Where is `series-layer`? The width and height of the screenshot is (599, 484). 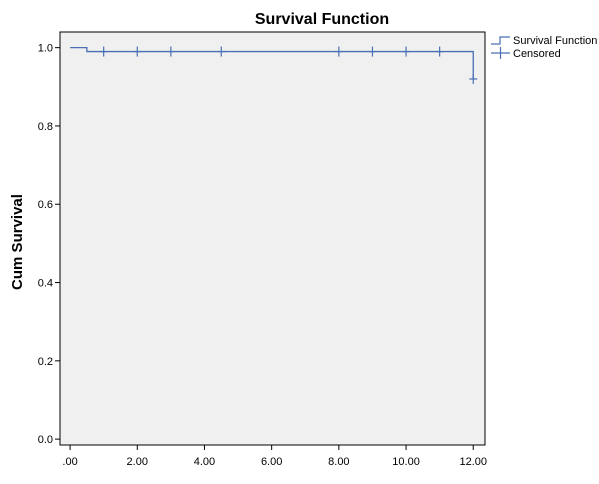
series-layer is located at coordinates (274, 65).